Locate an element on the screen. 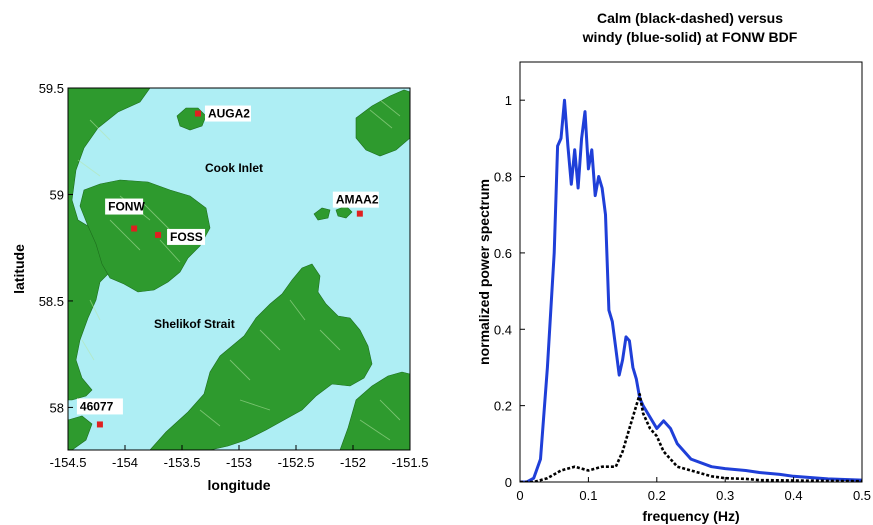 This screenshot has height=525, width=873. map-y-axis-label: latitude is located at coordinates (19, 269).